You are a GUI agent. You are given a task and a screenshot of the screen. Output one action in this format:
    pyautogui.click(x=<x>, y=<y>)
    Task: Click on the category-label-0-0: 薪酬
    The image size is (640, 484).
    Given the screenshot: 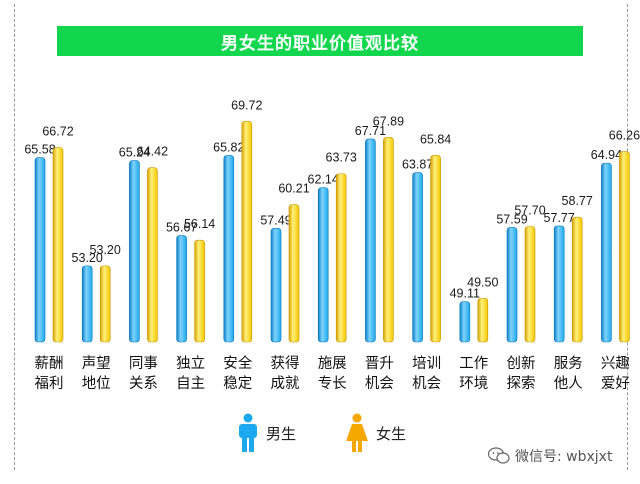 What is the action you would take?
    pyautogui.click(x=49, y=363)
    